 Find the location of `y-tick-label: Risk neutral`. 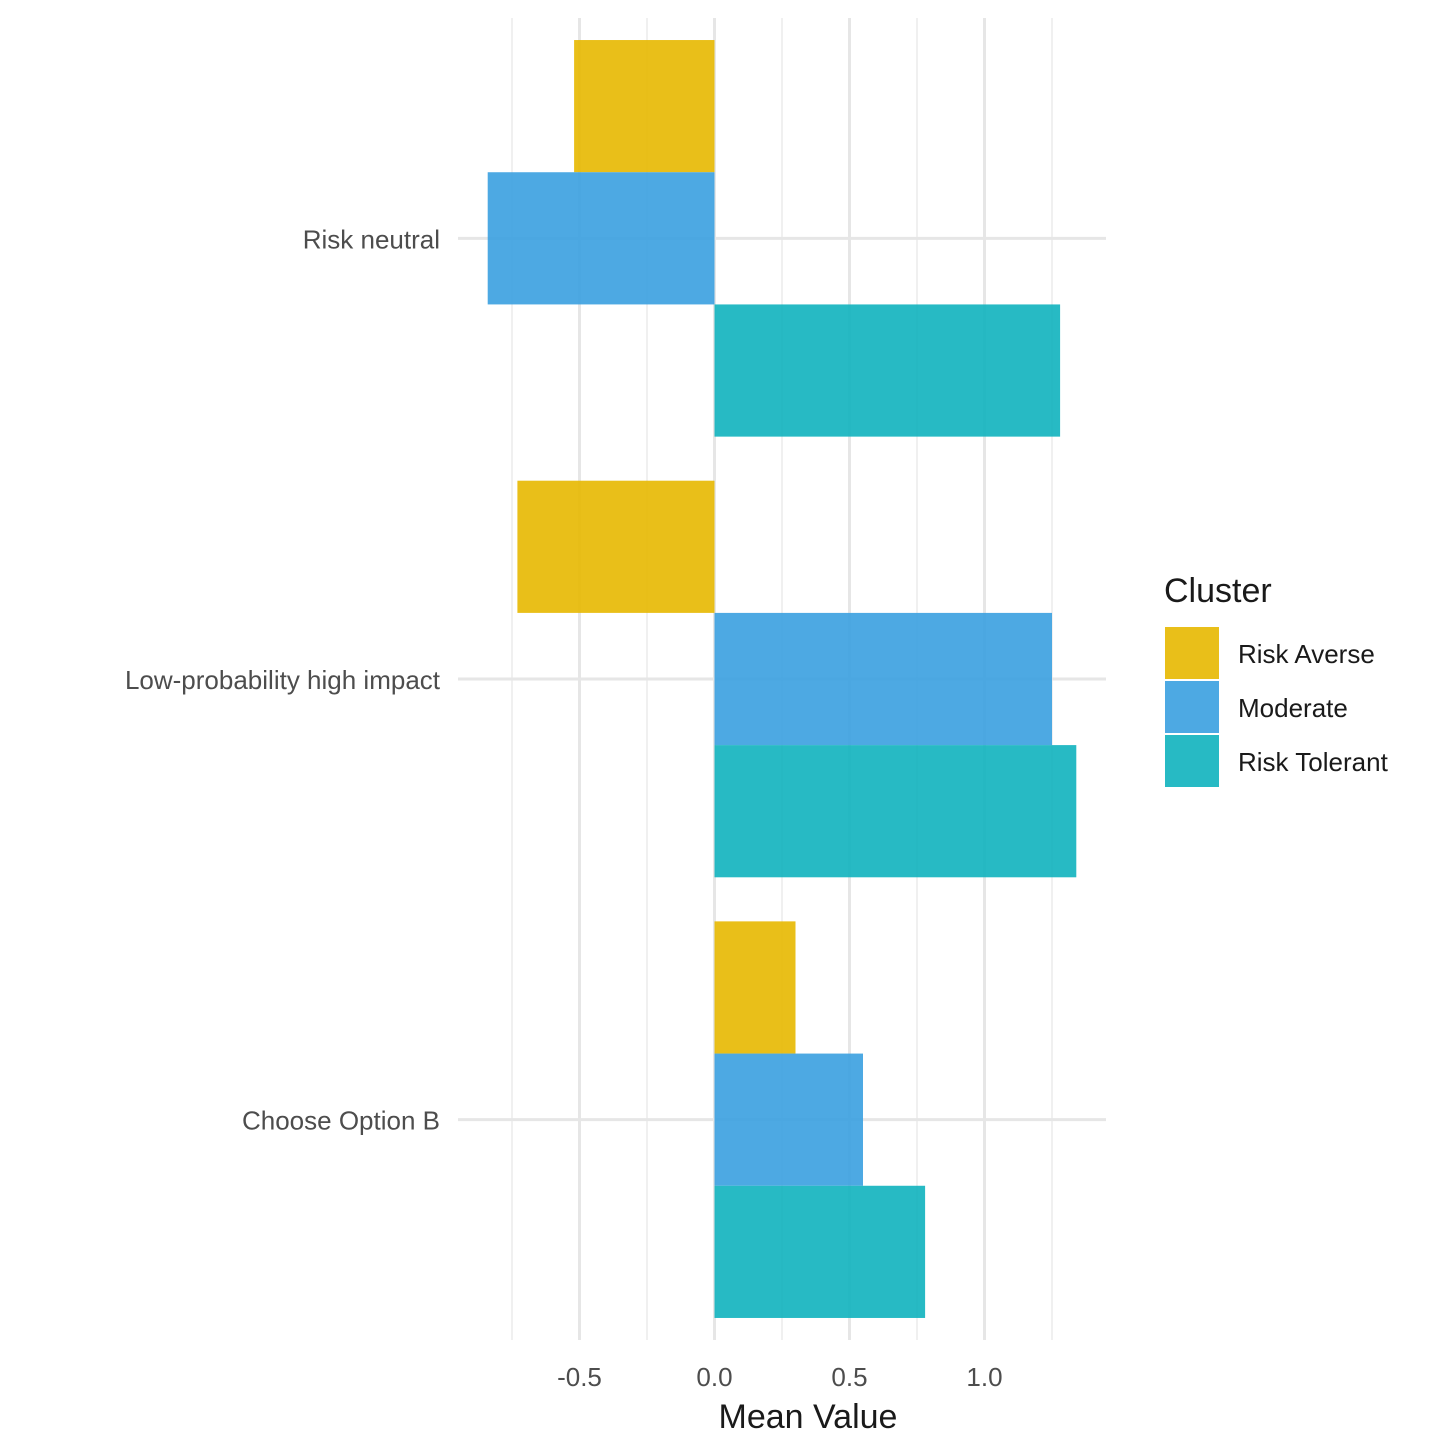

y-tick-label: Risk neutral is located at coordinates (371, 239).